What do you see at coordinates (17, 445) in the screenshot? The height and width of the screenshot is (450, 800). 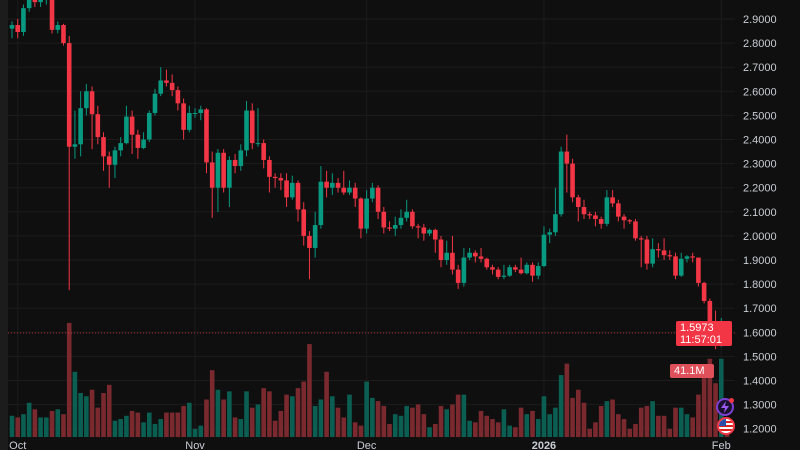 I see `x-tick-label: Oct` at bounding box center [17, 445].